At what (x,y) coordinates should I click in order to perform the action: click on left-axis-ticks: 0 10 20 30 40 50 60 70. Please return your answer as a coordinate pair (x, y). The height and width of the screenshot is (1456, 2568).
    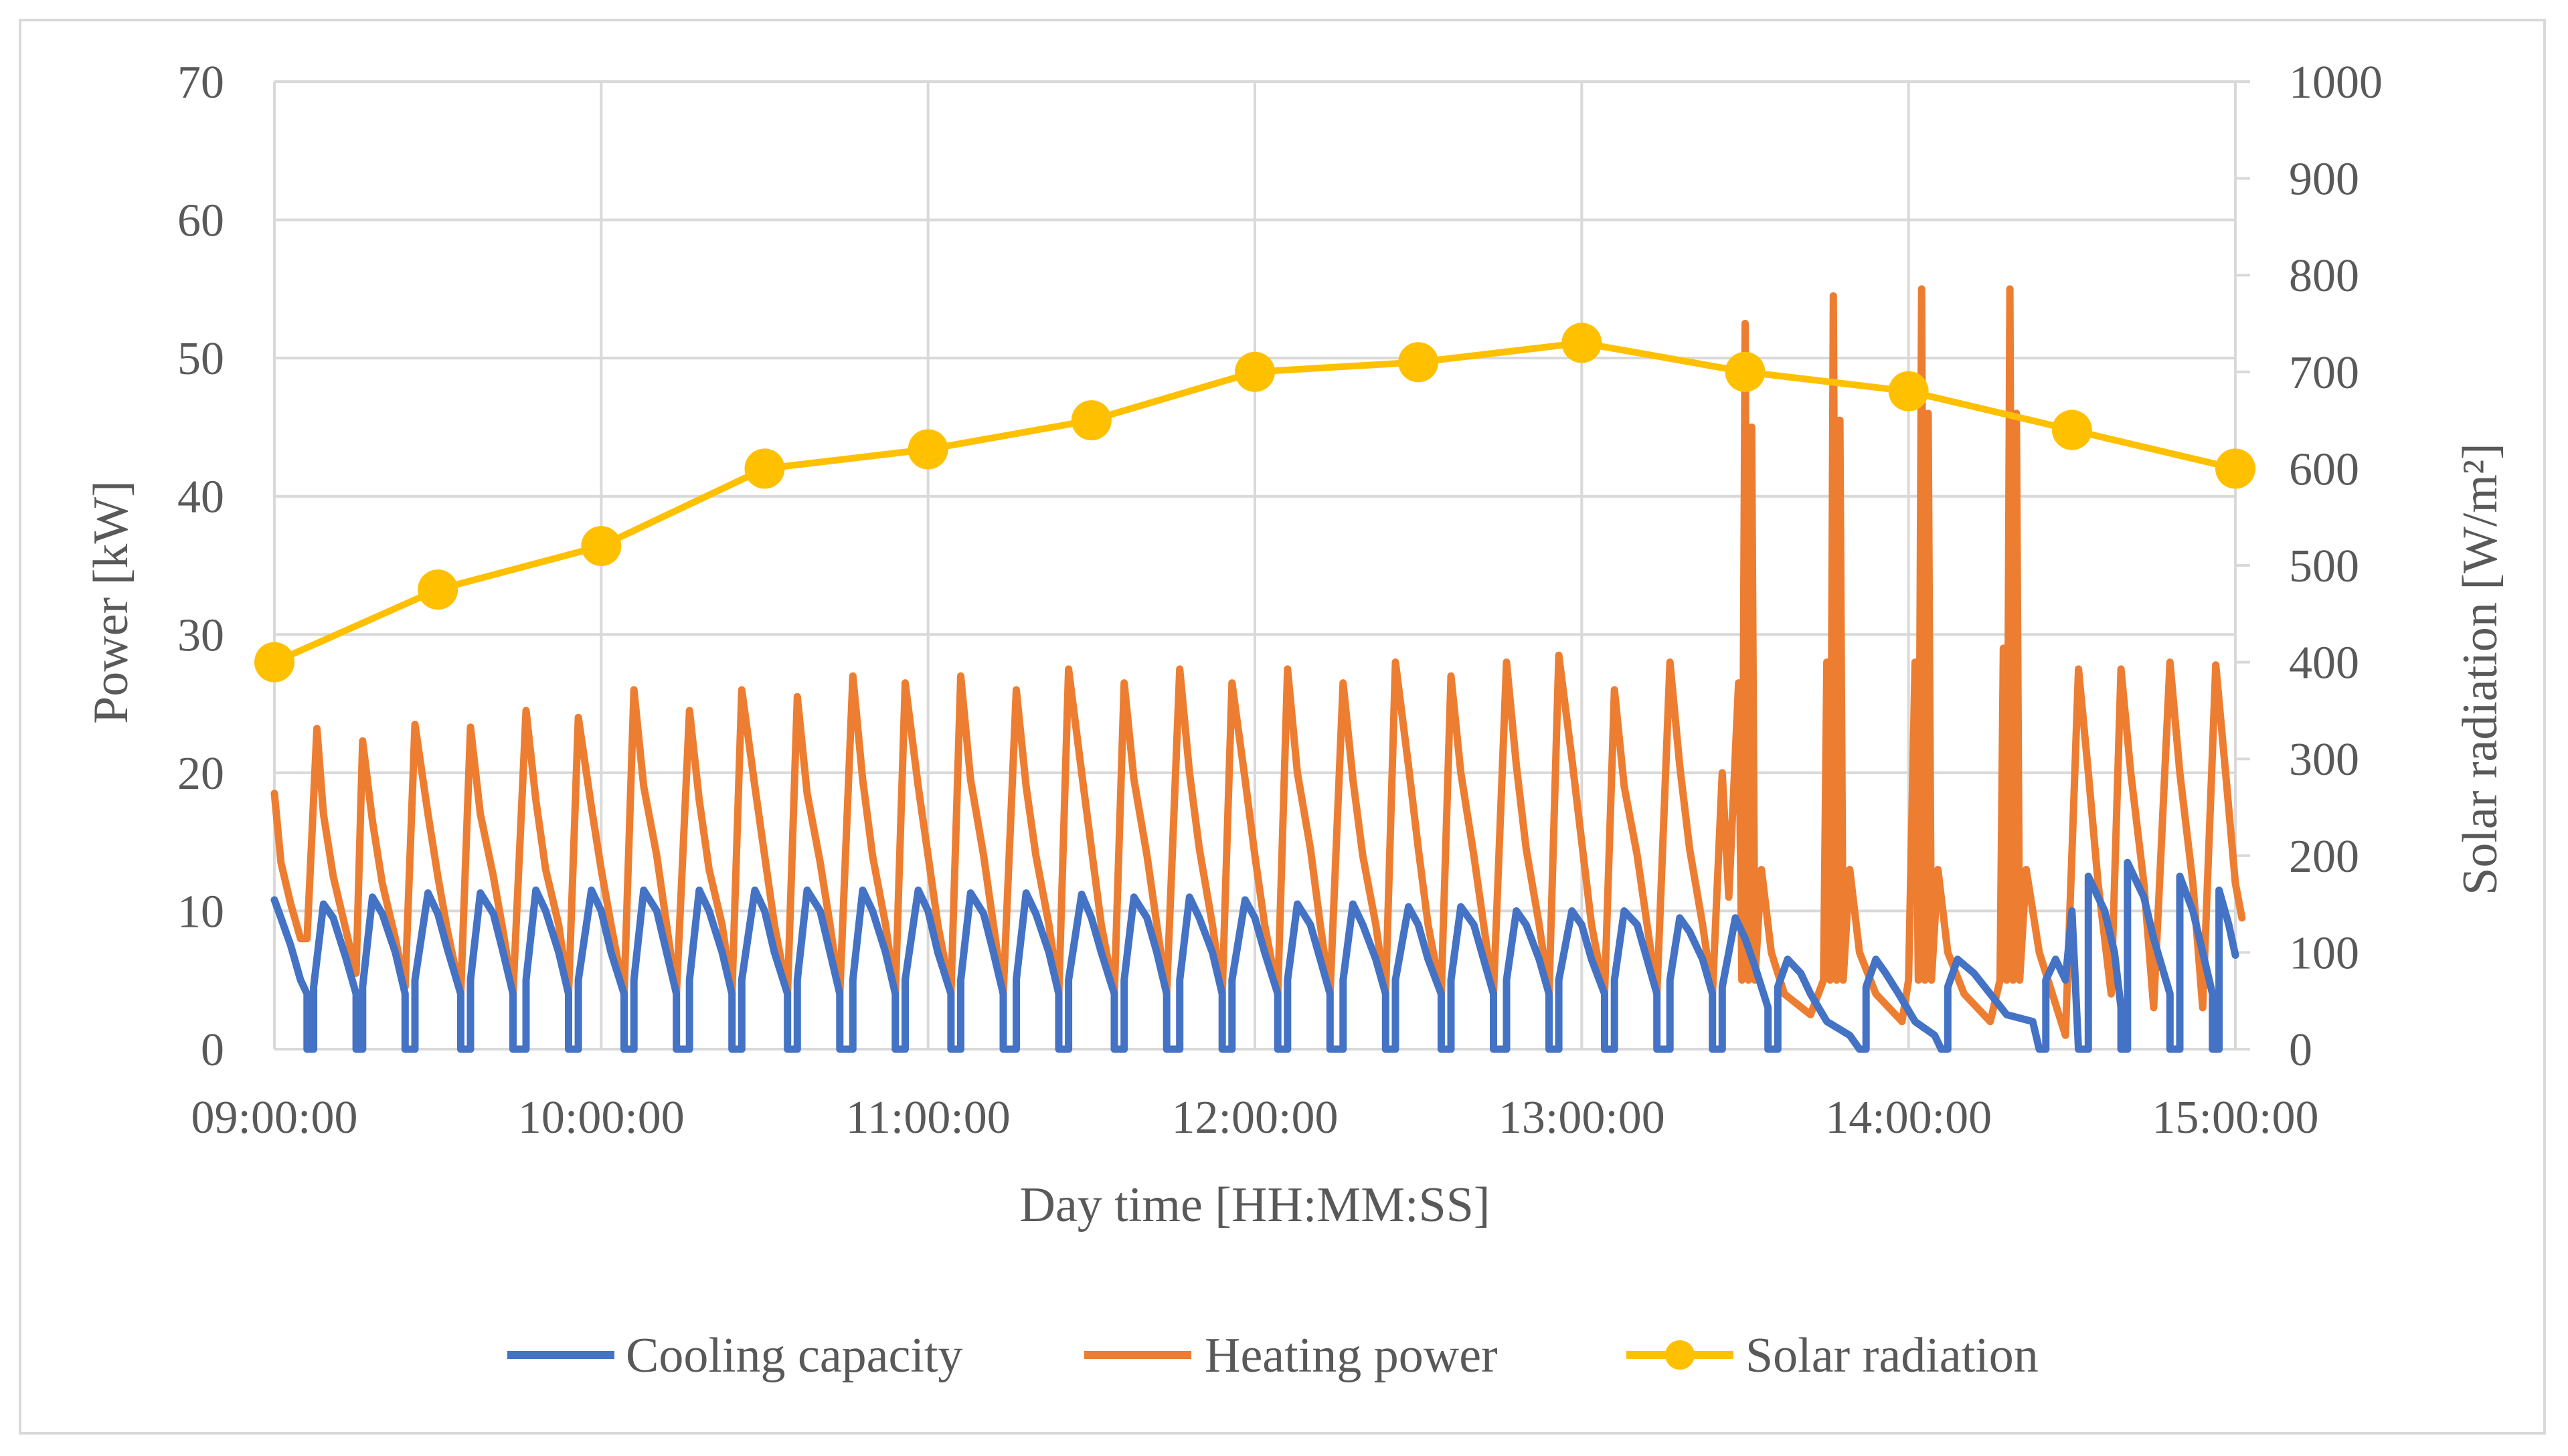
    Looking at the image, I should click on (200, 566).